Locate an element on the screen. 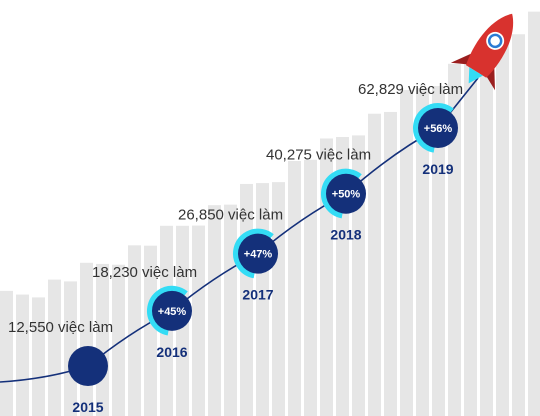 The height and width of the screenshot is (416, 540). growth-label: +56% is located at coordinates (438, 129).